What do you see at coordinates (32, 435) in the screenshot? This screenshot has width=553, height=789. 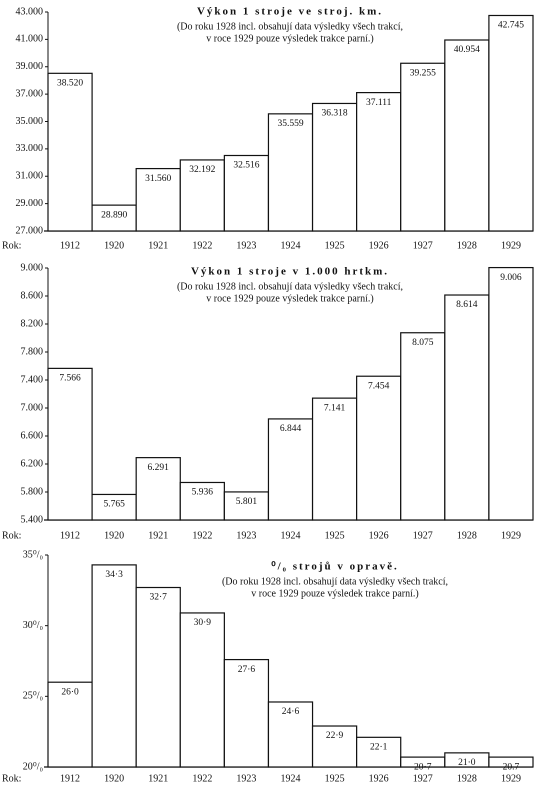 I see `y-tick-label: 6.600` at bounding box center [32, 435].